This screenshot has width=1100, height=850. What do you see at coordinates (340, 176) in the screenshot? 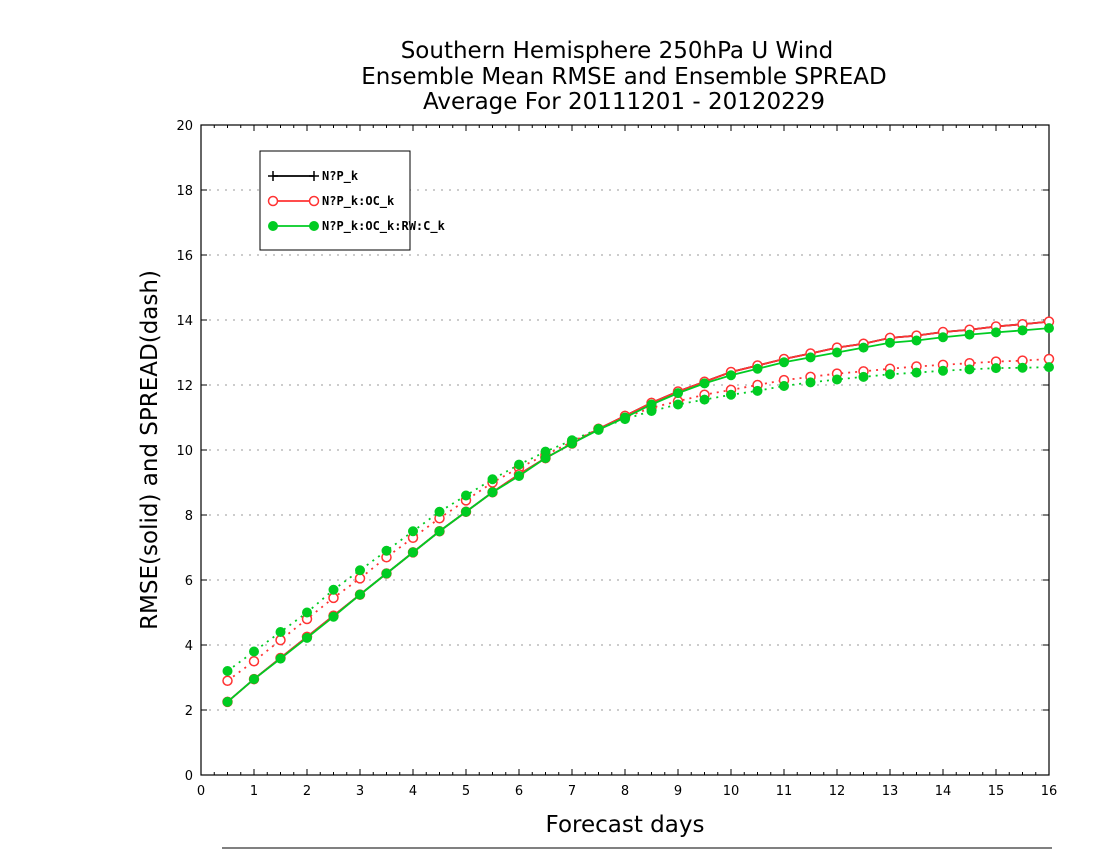
I see `legend-label: N?P_k` at bounding box center [340, 176].